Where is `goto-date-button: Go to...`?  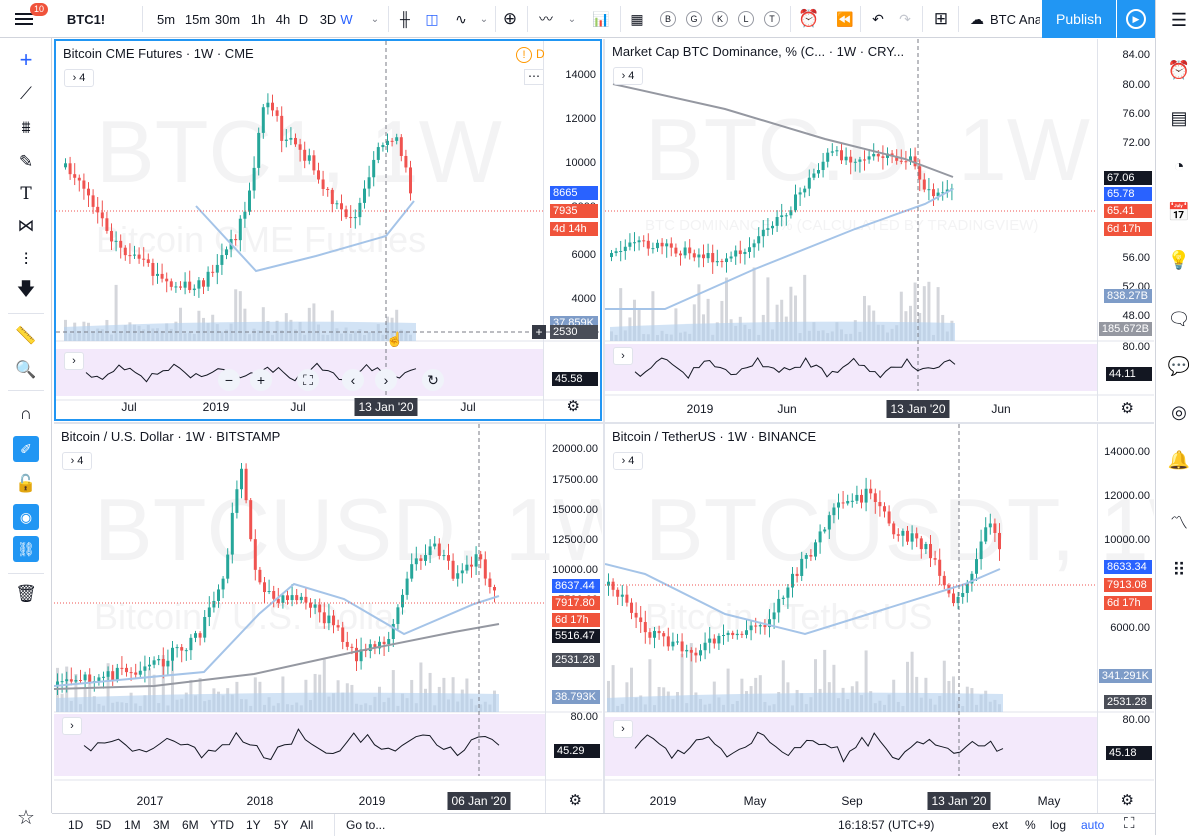 goto-date-button: Go to... is located at coordinates (366, 825).